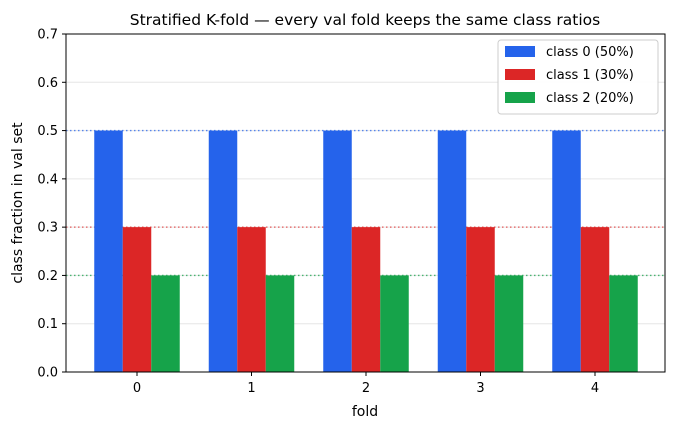  I want to click on y-axis-ticks: 0.0 0.1 0.2 0.3 0.4 0.5 0.6 0.7, so click(51, 204).